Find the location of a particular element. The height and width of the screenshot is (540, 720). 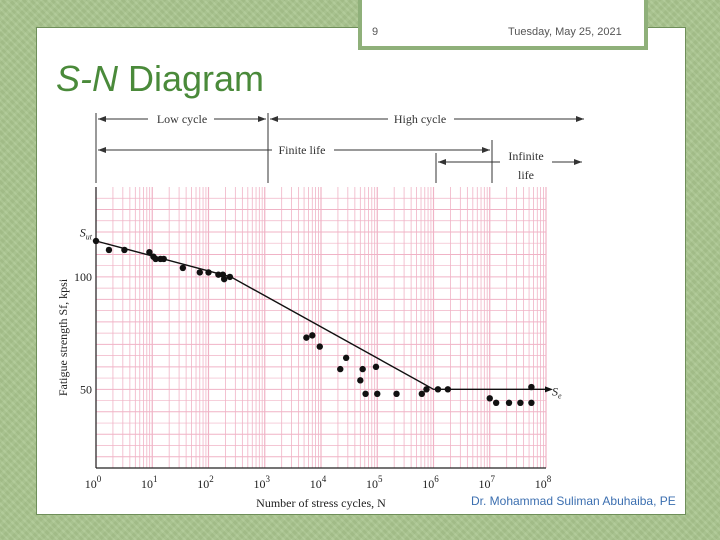

infinite-label-line1: Infinite is located at coordinates (525, 156).